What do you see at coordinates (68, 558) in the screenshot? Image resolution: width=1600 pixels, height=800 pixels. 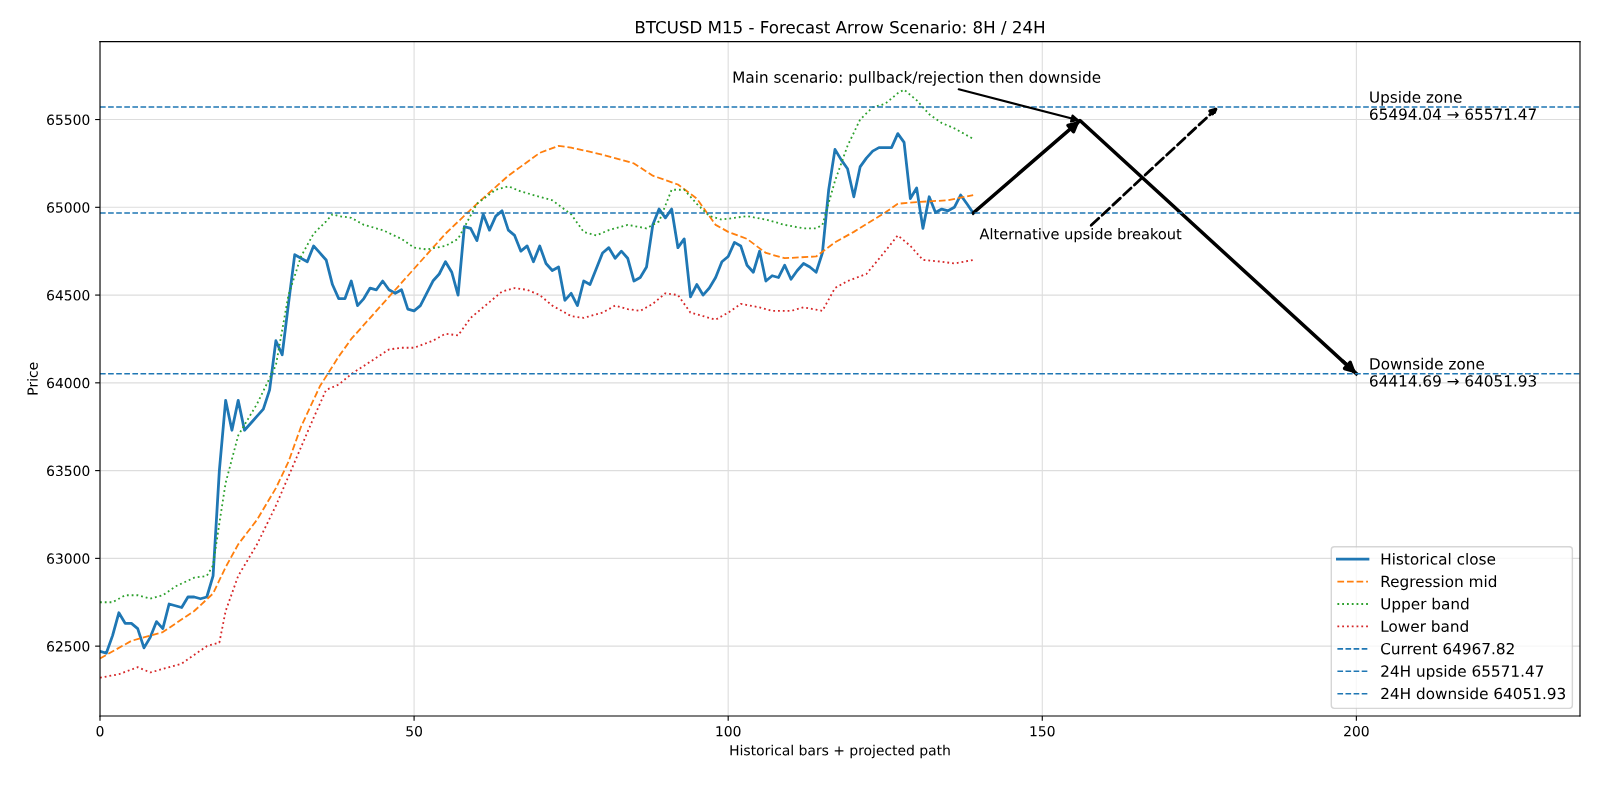 I see `y-tick-label: 63000` at bounding box center [68, 558].